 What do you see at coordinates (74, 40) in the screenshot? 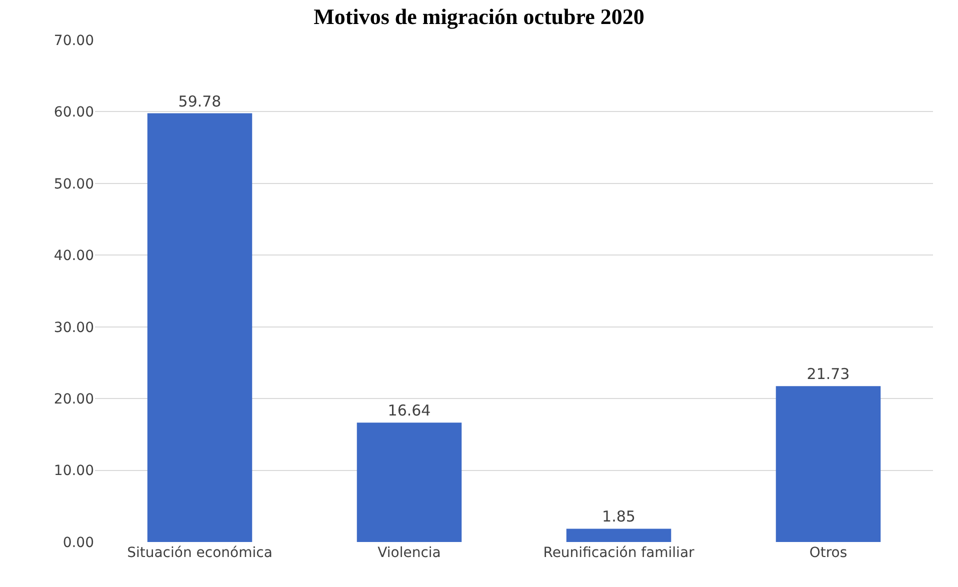
I see `y-tick-label: 70.00` at bounding box center [74, 40].